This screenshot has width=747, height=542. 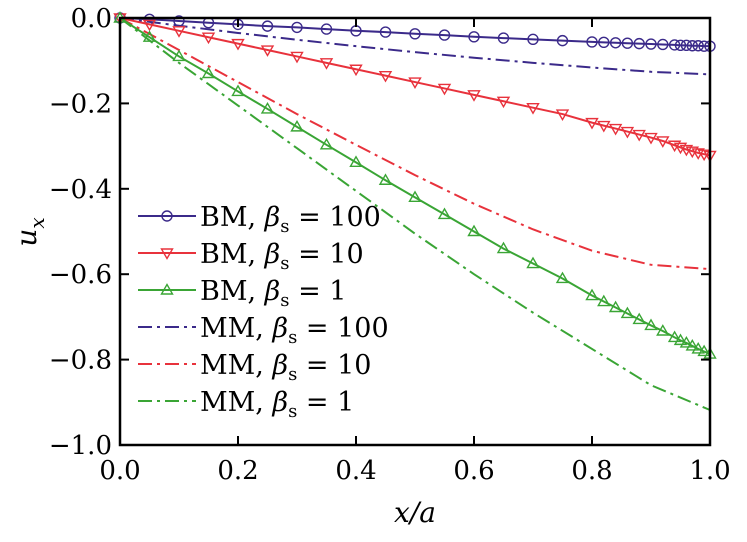 What do you see at coordinates (355, 471) in the screenshot?
I see `x-tick-label: 0.4` at bounding box center [355, 471].